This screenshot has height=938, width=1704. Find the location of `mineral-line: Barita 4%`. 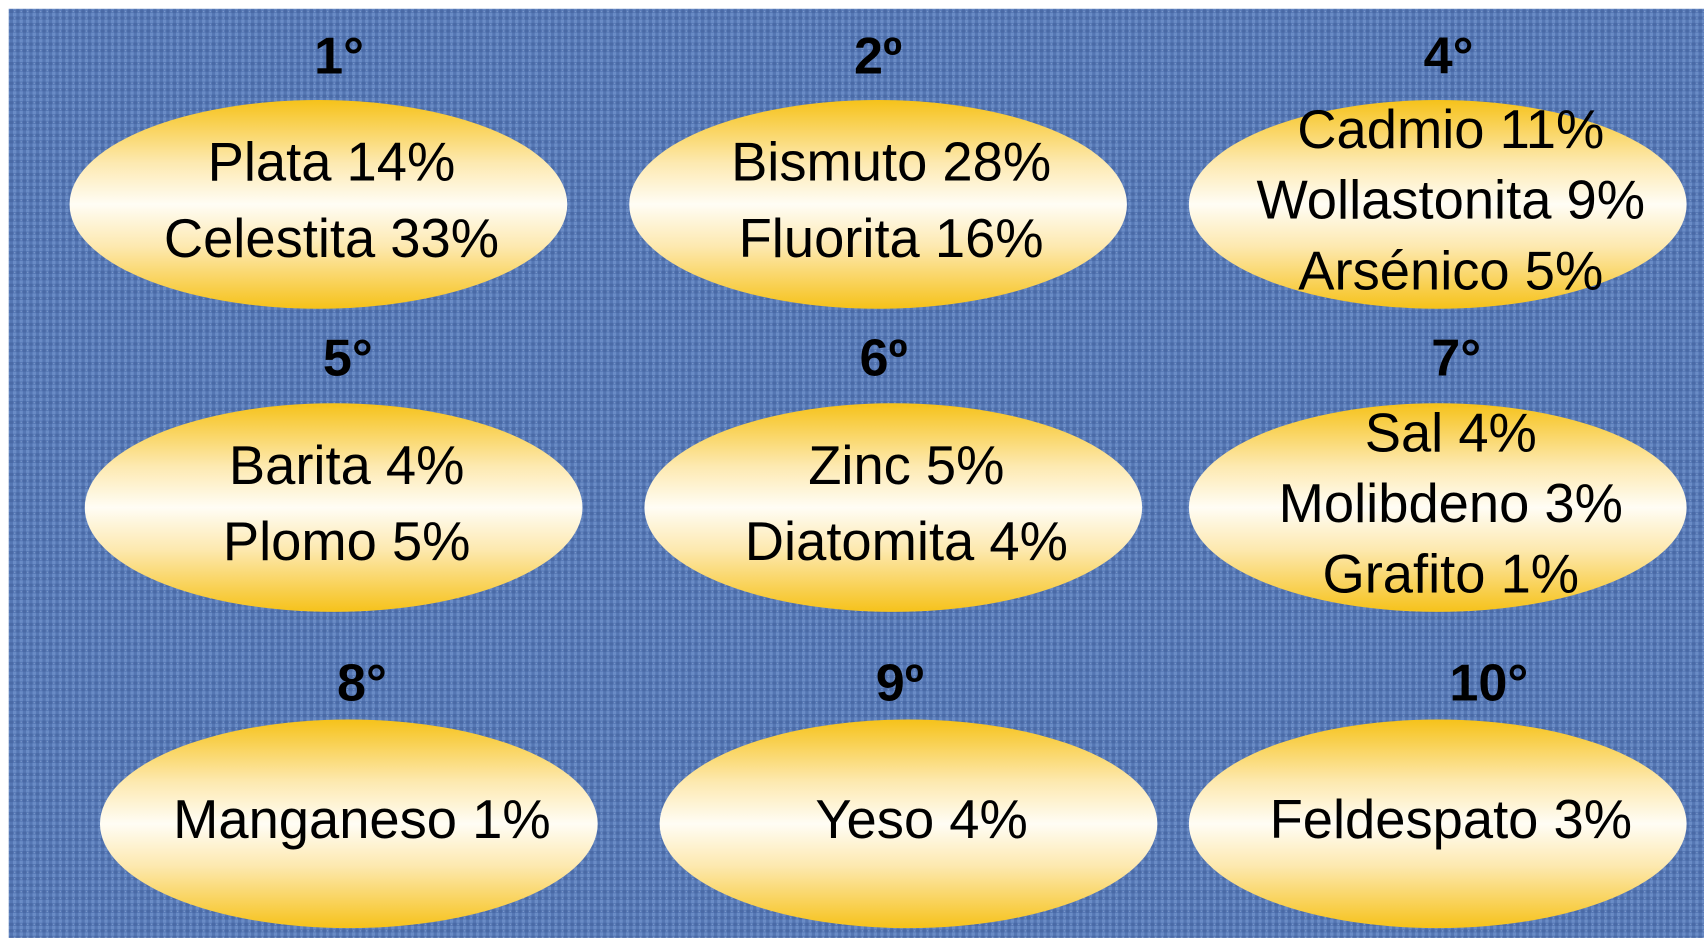

mineral-line: Barita 4% is located at coordinates (347, 465).